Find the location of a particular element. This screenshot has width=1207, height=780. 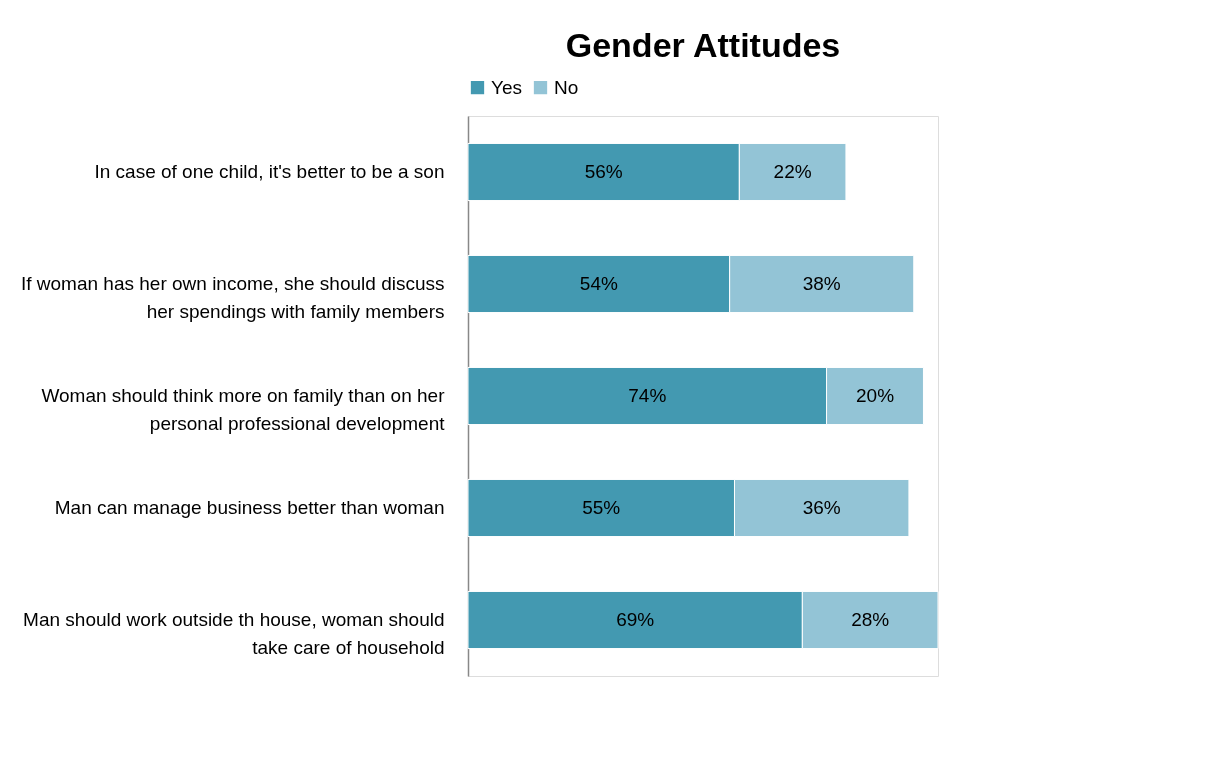

legend-label: No is located at coordinates (566, 87).